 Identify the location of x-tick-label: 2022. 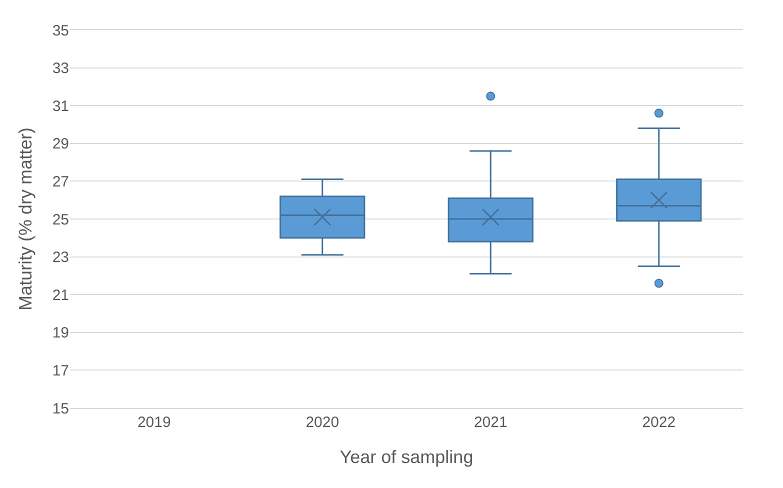
(659, 422).